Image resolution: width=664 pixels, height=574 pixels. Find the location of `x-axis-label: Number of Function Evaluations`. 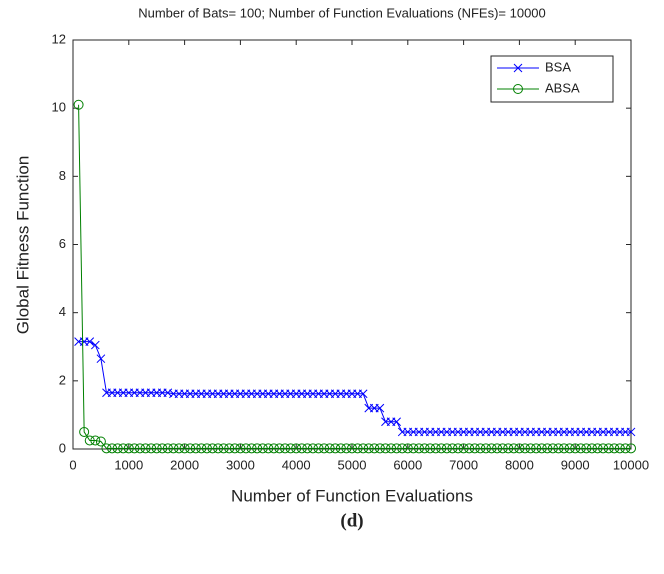

x-axis-label: Number of Function Evaluations is located at coordinates (352, 495).